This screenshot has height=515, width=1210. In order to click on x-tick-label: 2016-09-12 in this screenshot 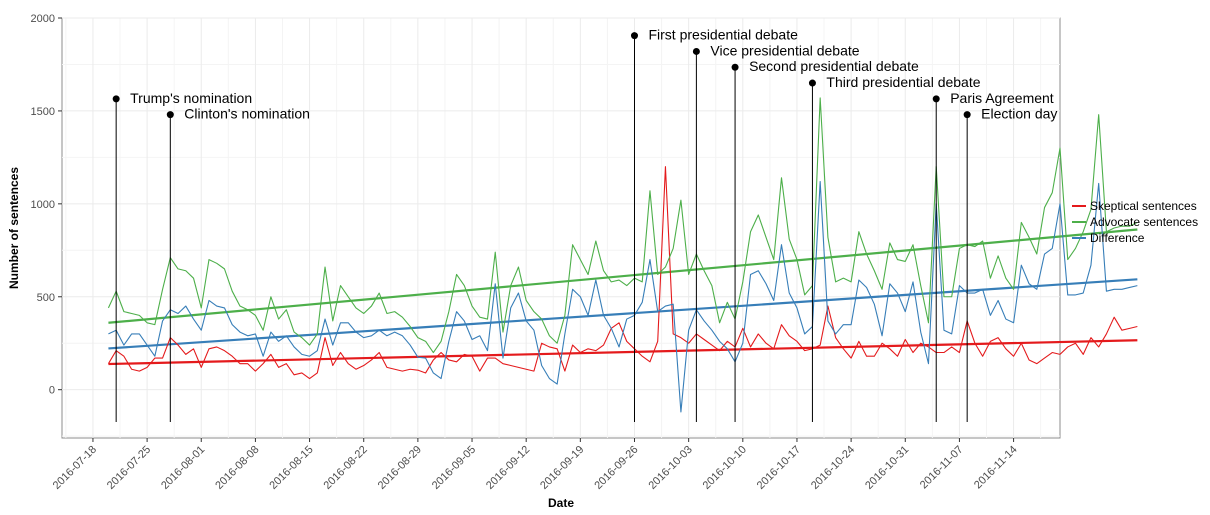, I will do `click(508, 468)`.